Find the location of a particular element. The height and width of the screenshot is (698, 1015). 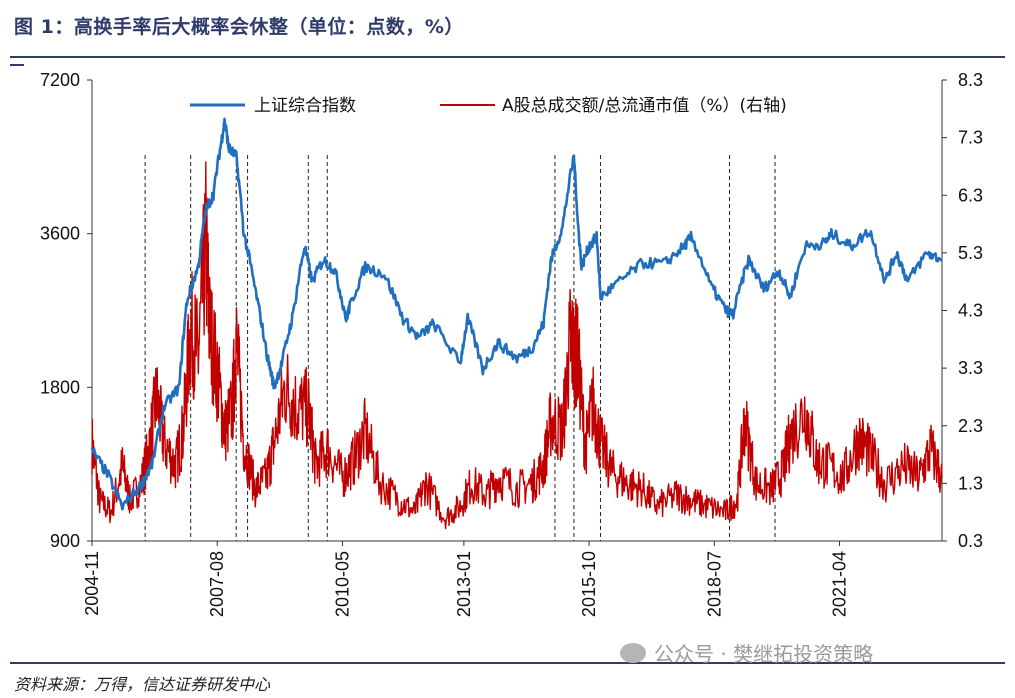

right-tick-label: 5.3 is located at coordinates (970, 253).